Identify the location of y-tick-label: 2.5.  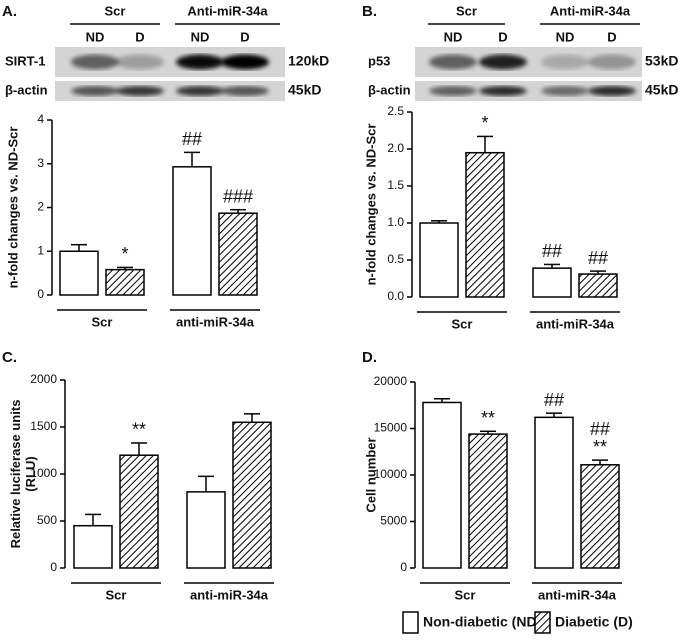
(395, 111).